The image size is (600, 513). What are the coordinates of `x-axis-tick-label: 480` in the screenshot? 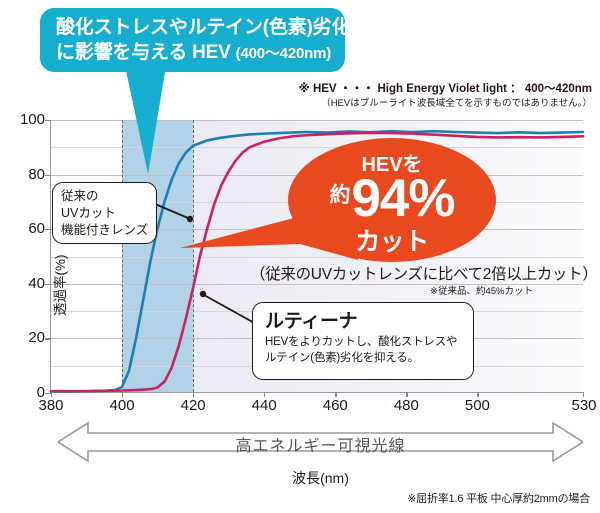 It's located at (406, 405).